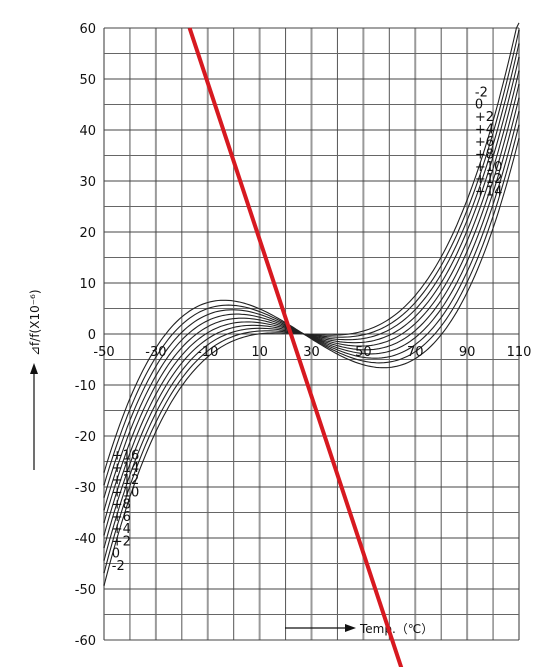 This screenshot has height=667, width=557. Describe the element at coordinates (415, 352) in the screenshot. I see `x-tick-label: 70` at that location.